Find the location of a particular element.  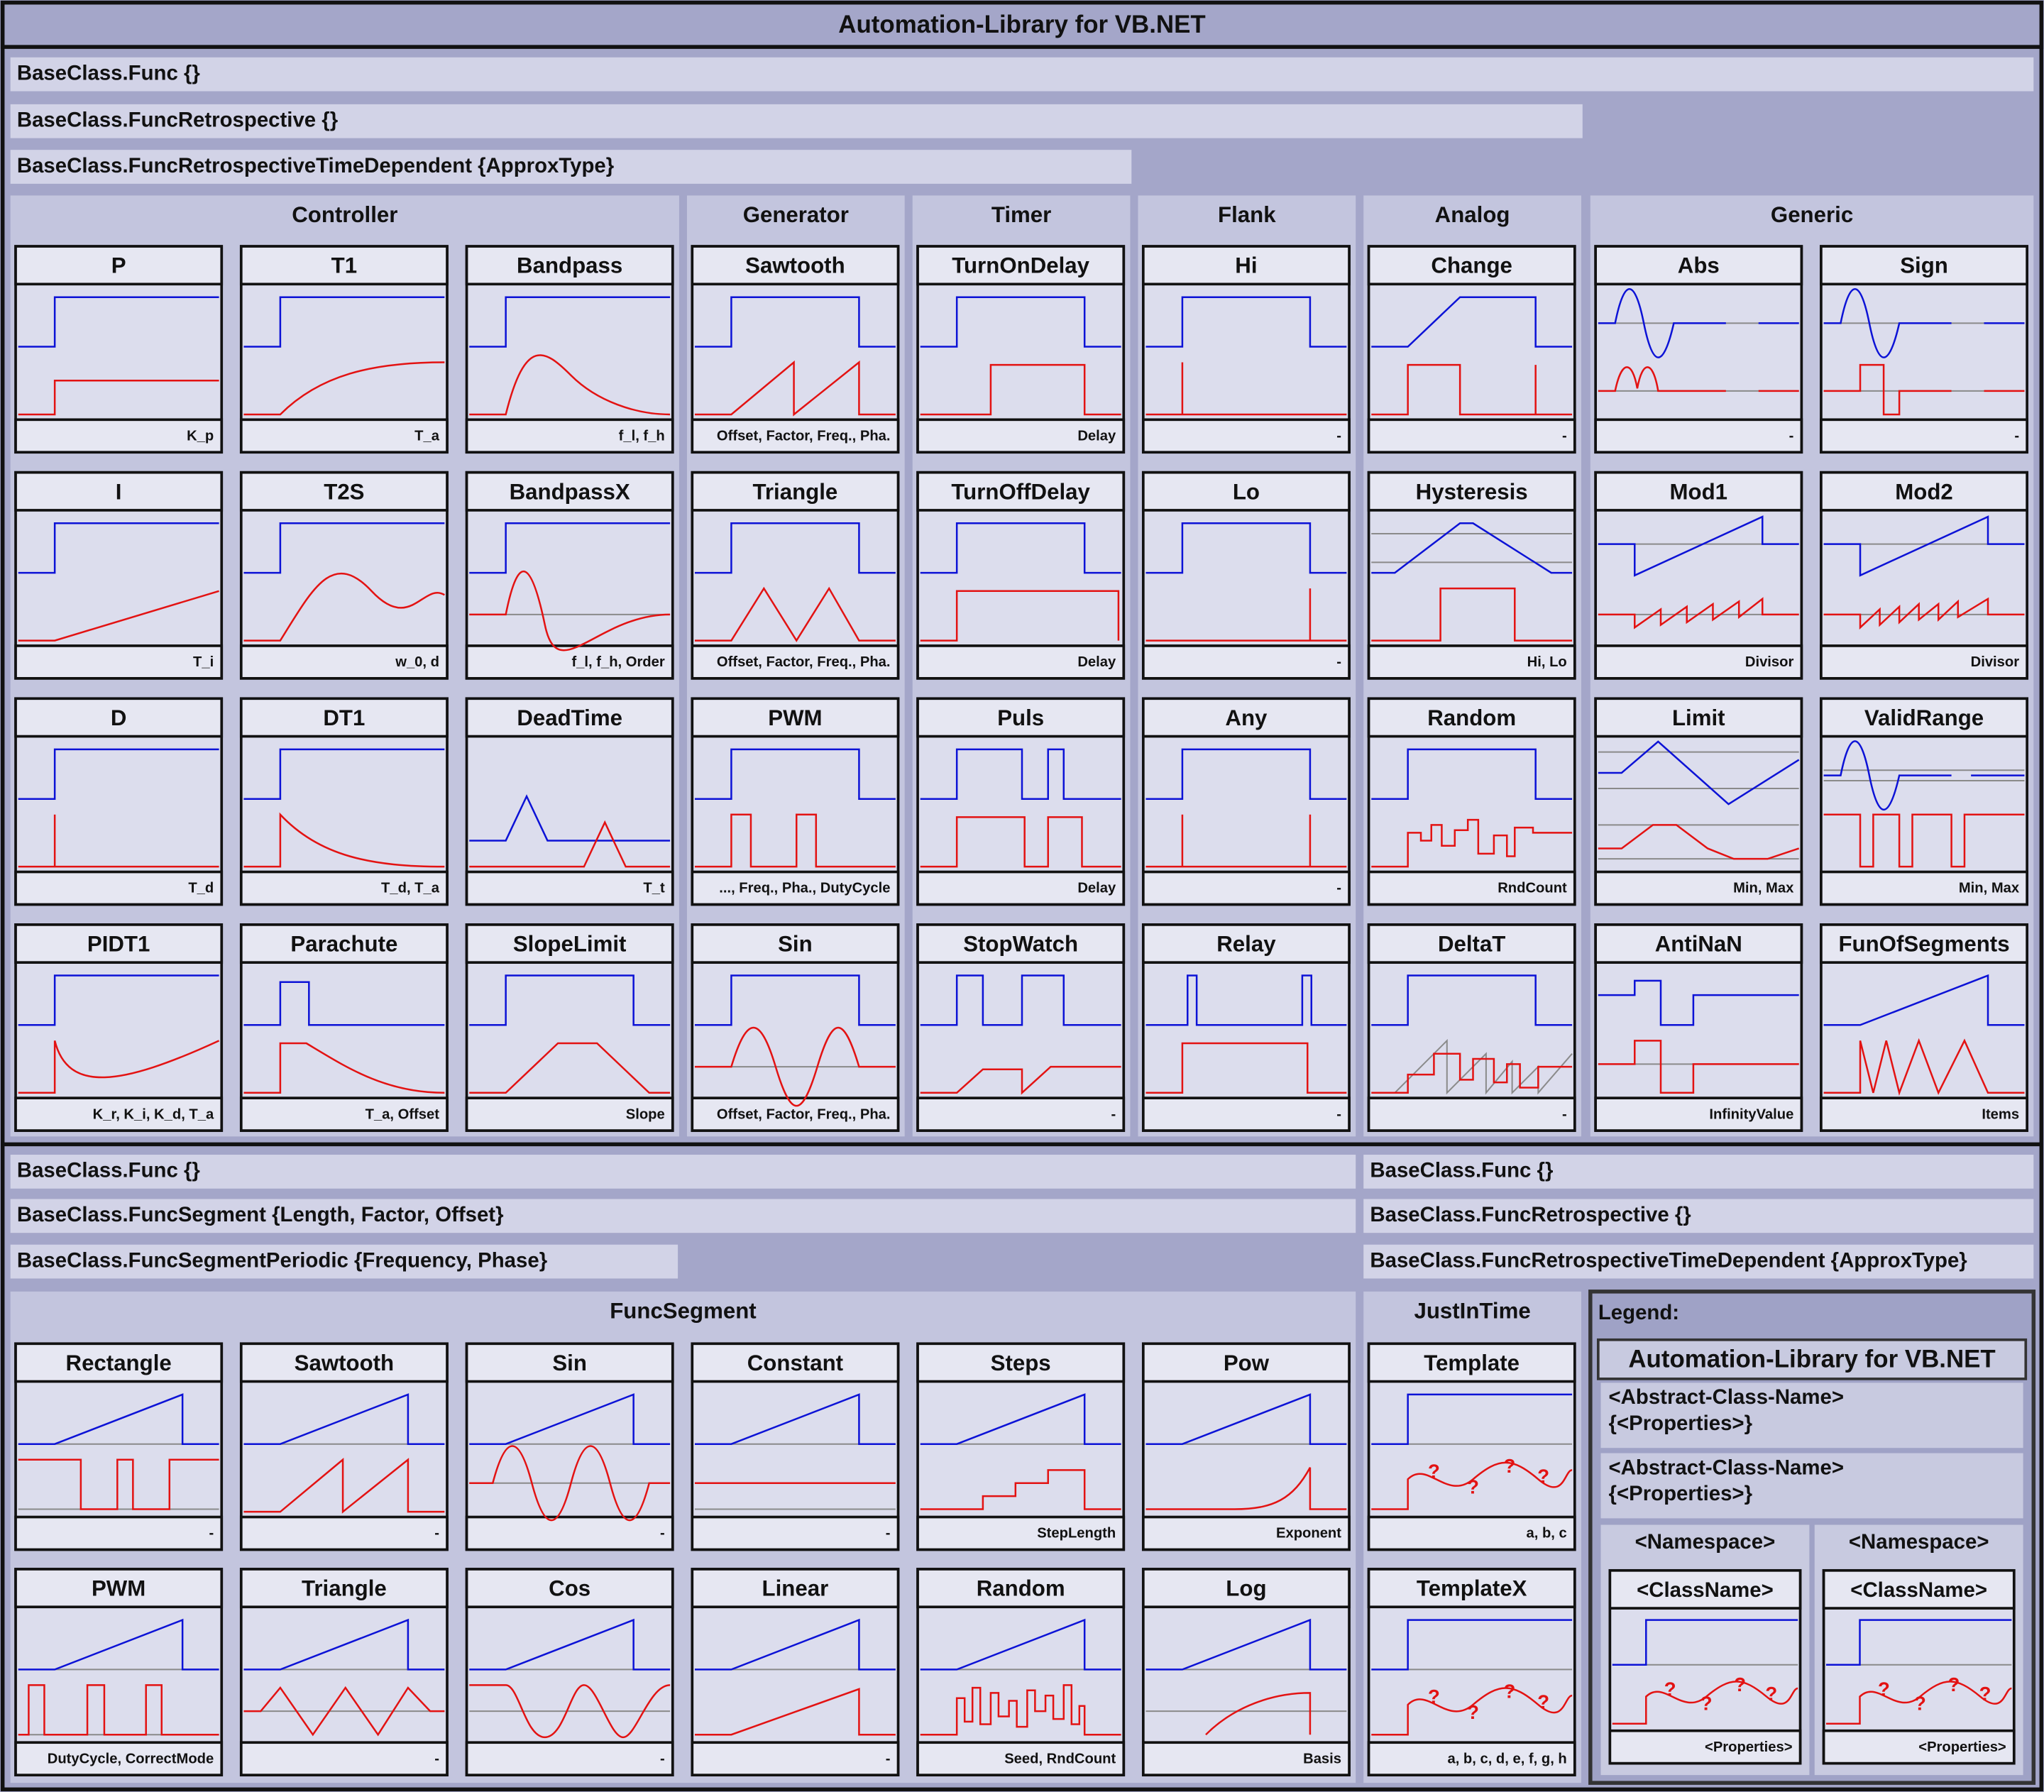

class-properties: <Properties> is located at coordinates (1962, 1747).